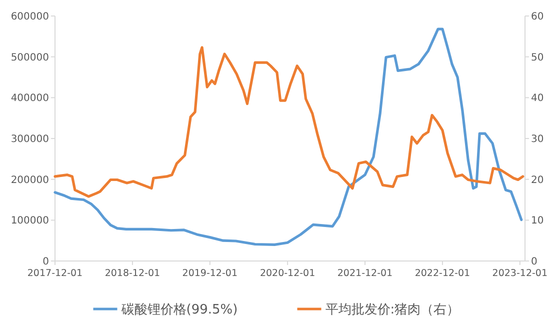  I want to click on y-tick-label: 300000, so click(29, 139).